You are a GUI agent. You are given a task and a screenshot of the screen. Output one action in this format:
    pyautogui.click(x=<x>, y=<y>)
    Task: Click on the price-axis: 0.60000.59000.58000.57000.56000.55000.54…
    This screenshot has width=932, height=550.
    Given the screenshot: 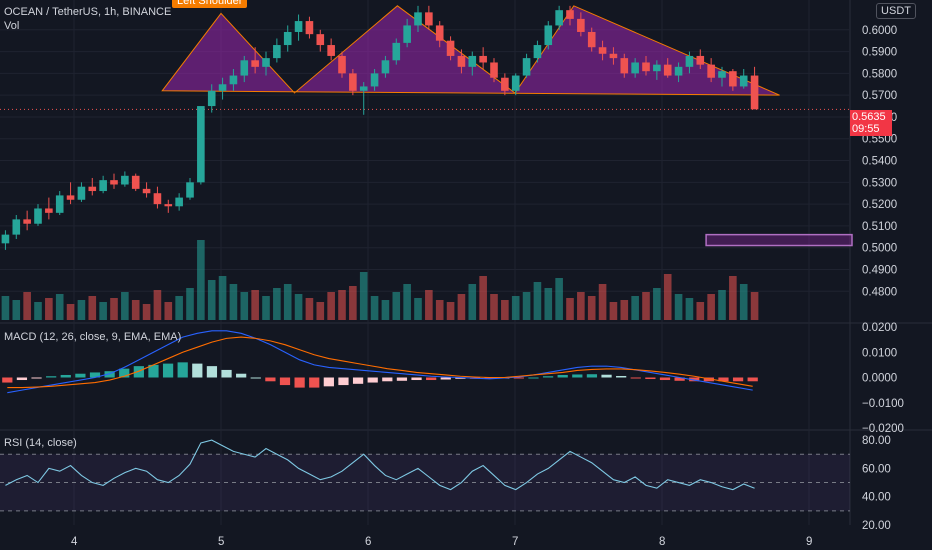 What is the action you would take?
    pyautogui.click(x=883, y=278)
    